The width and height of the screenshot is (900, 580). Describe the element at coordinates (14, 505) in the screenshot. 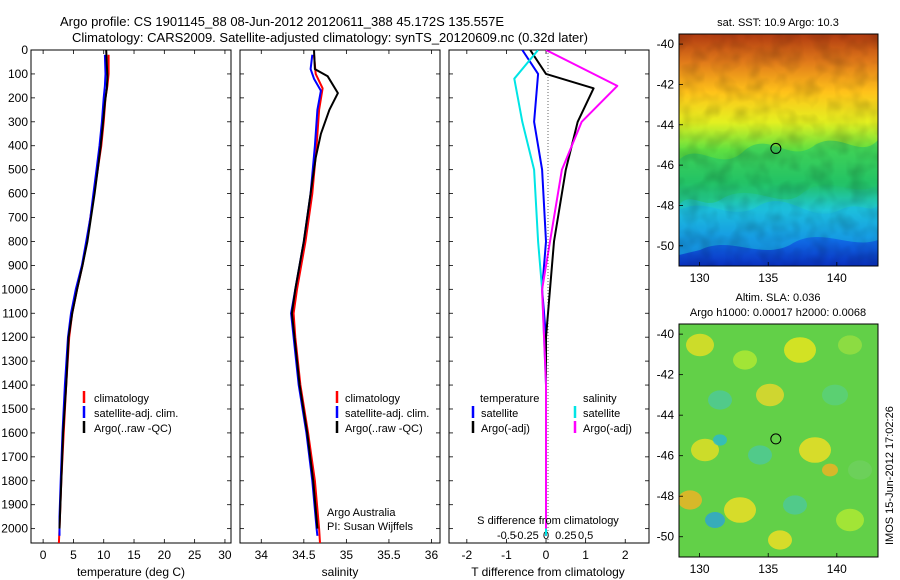

I see `depth-tick-label: 1900` at that location.